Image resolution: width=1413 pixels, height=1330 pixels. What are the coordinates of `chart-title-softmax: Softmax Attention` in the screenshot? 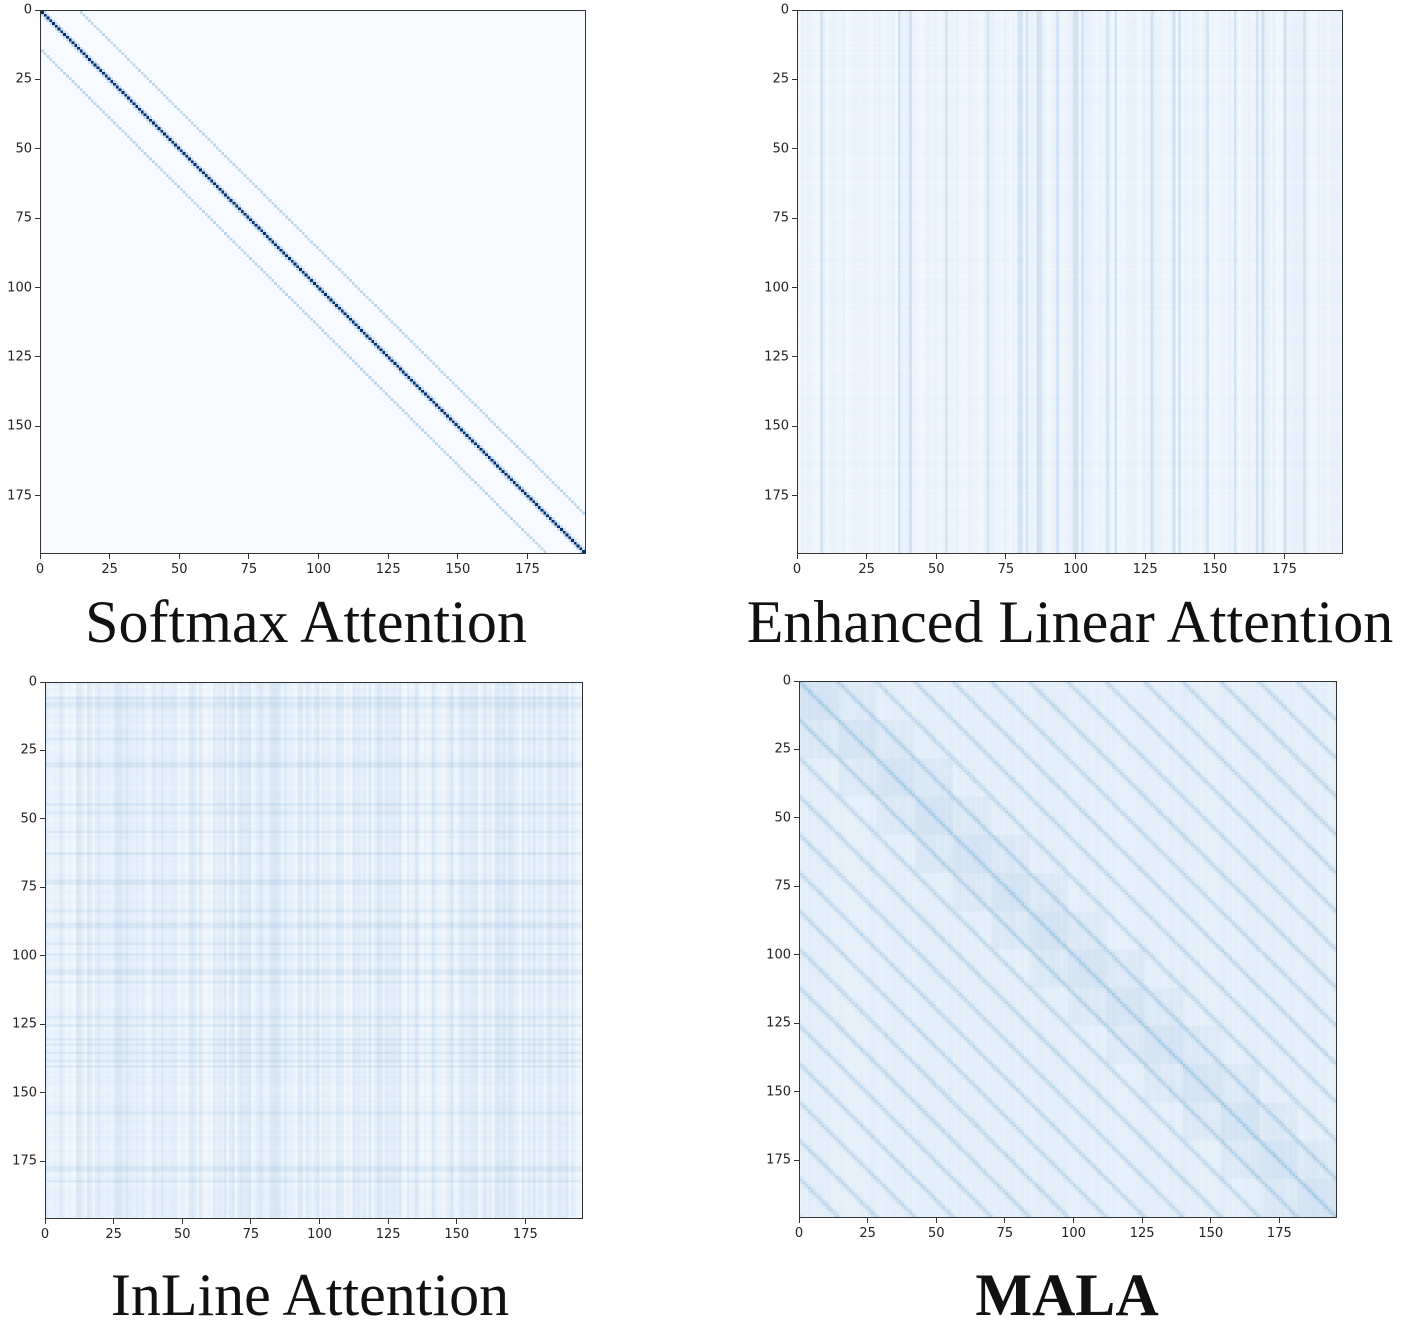 It's located at (306, 622).